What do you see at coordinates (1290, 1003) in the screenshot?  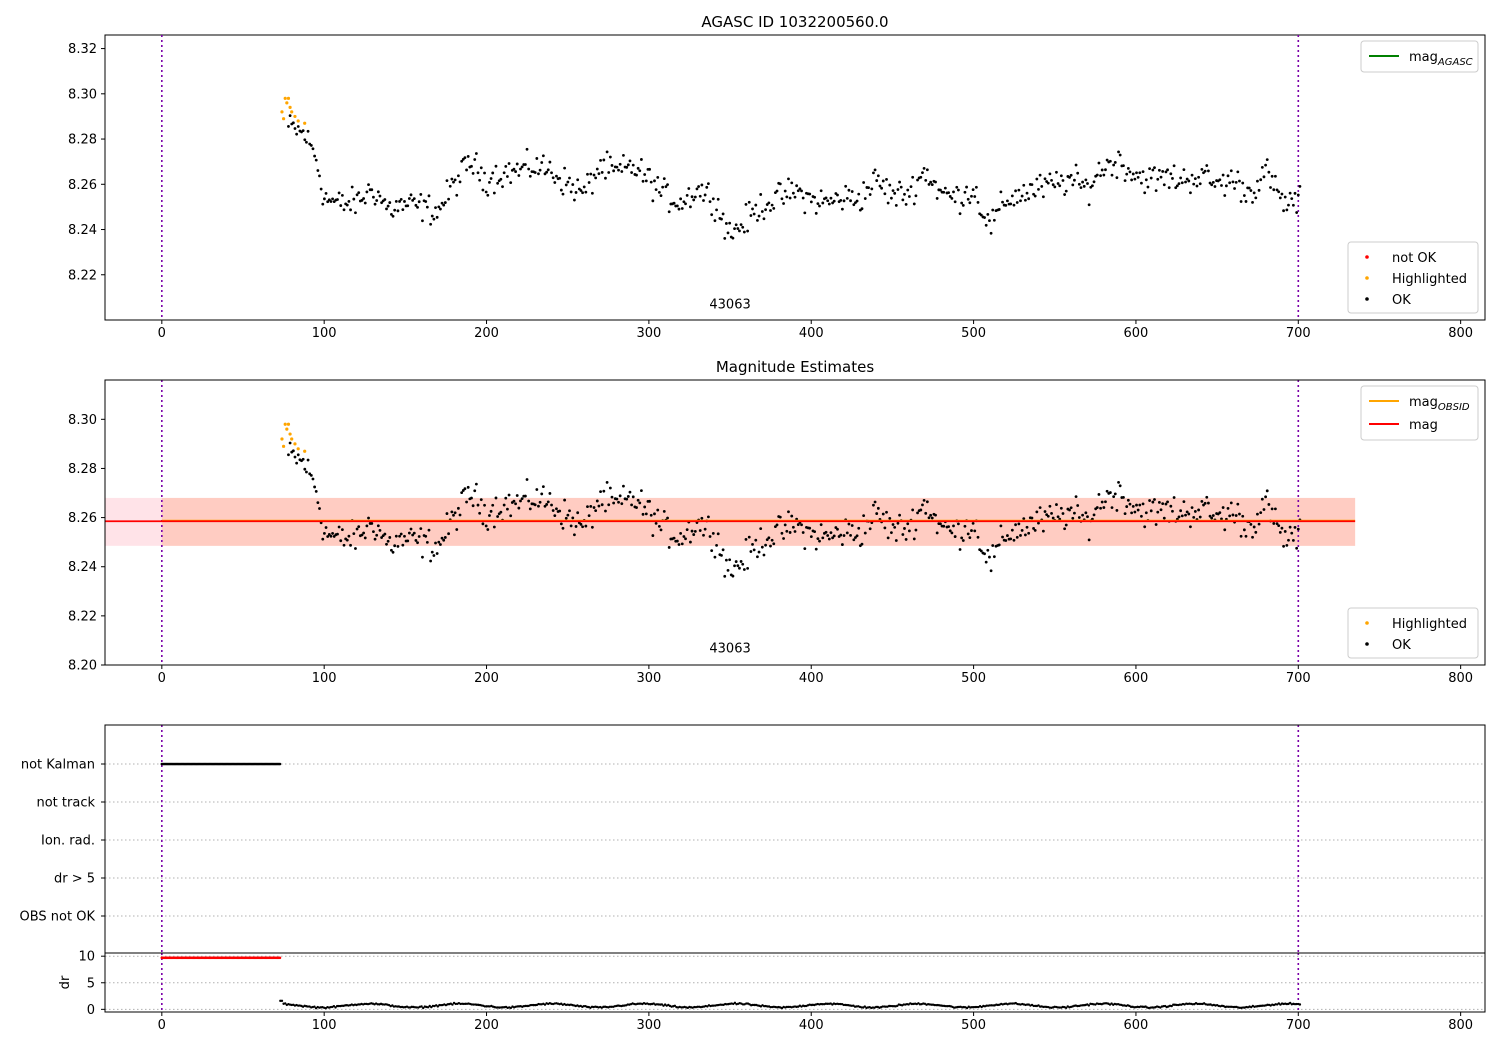 I see `dr-ok-point` at bounding box center [1290, 1003].